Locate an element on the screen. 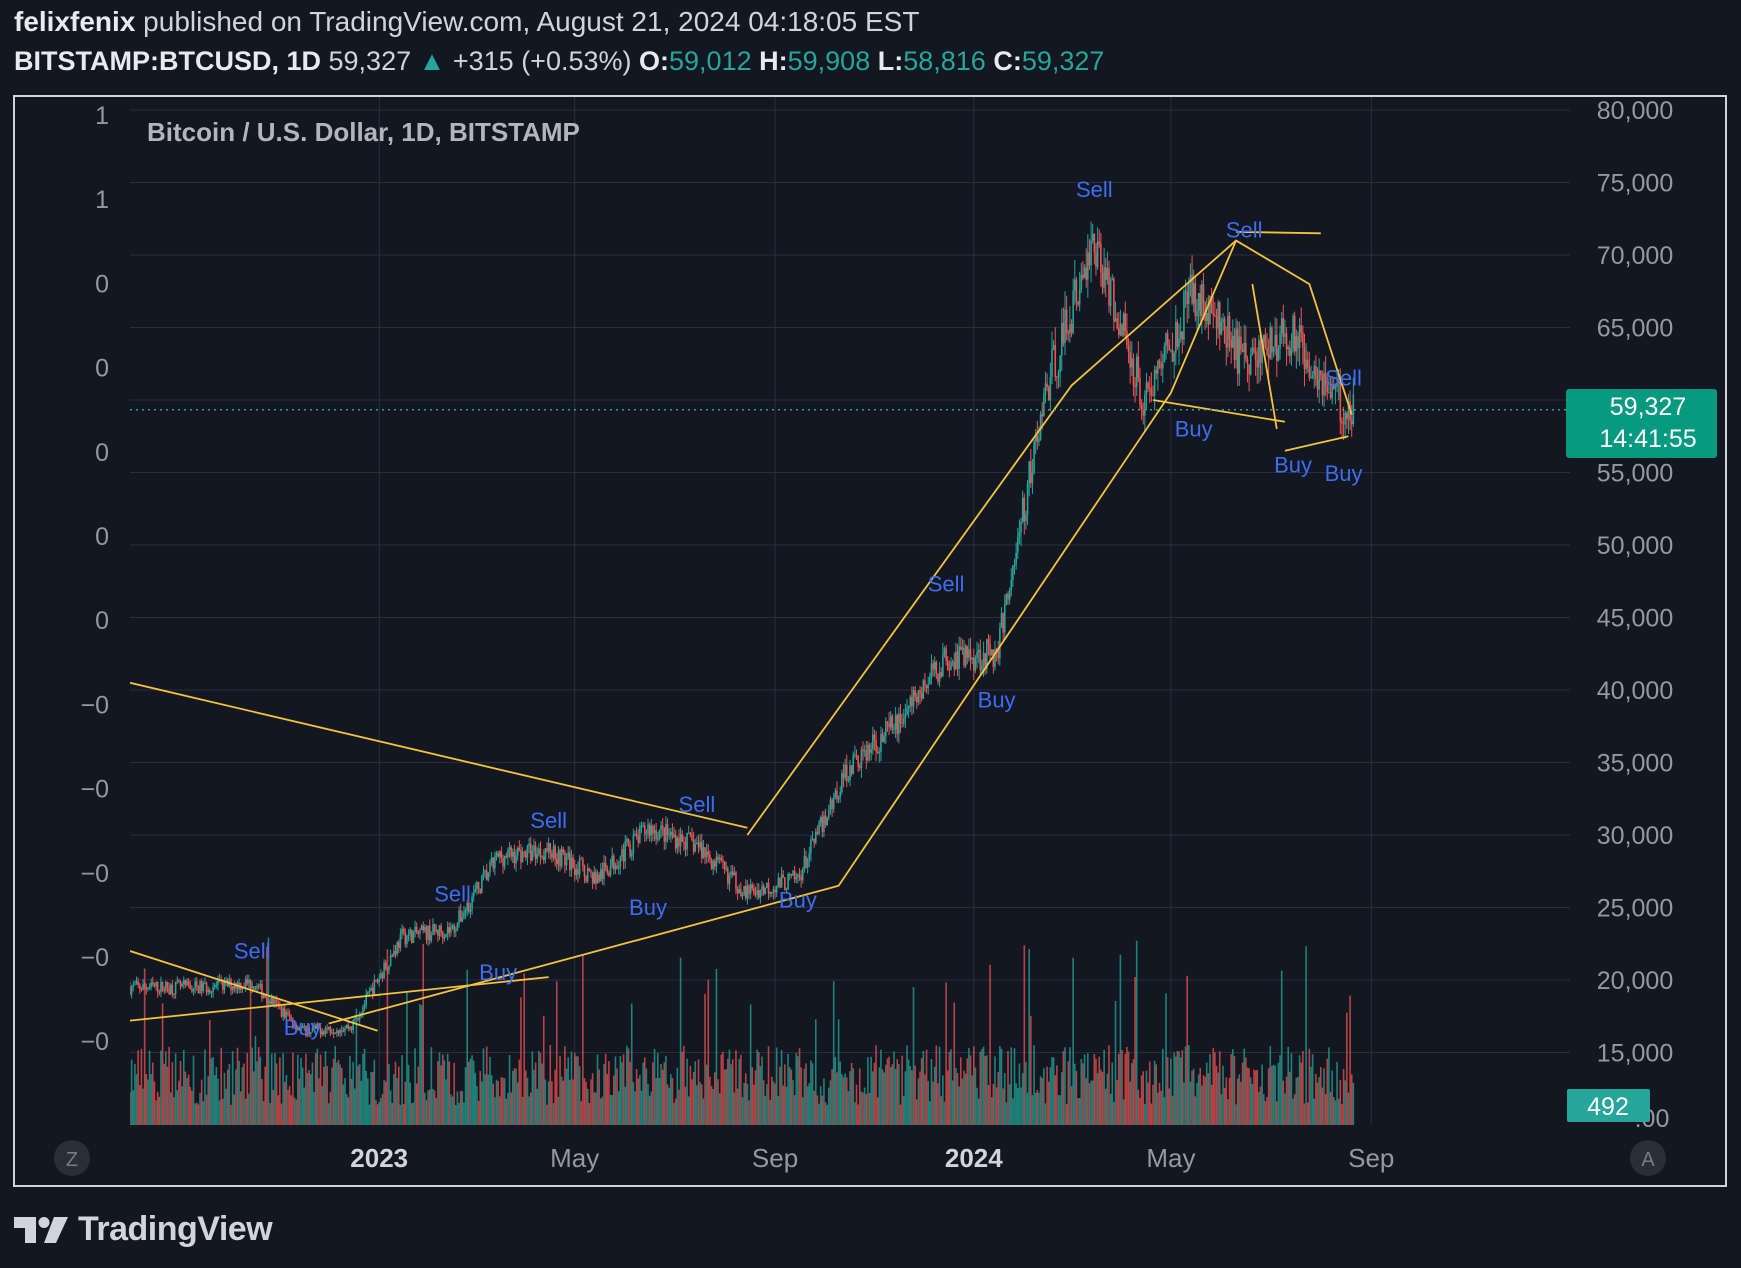  author-name: felixfenix is located at coordinates (75, 21).